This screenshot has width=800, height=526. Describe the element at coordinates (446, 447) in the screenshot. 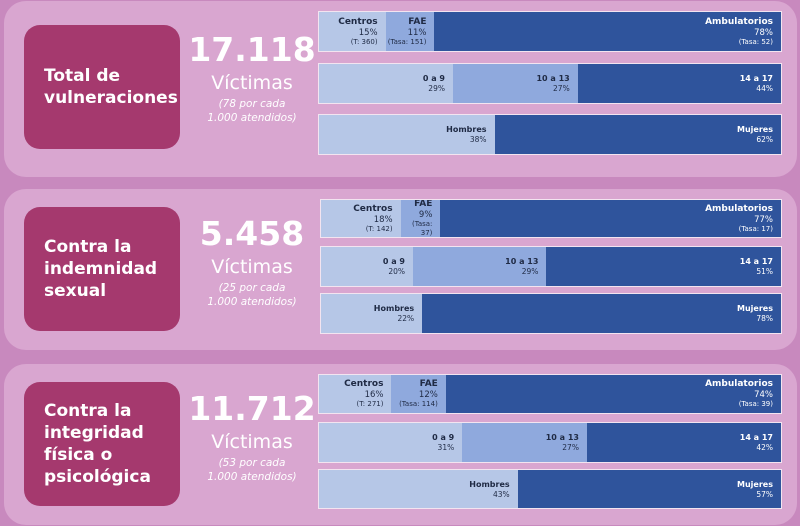

I see `segment-percent: 31%` at that location.